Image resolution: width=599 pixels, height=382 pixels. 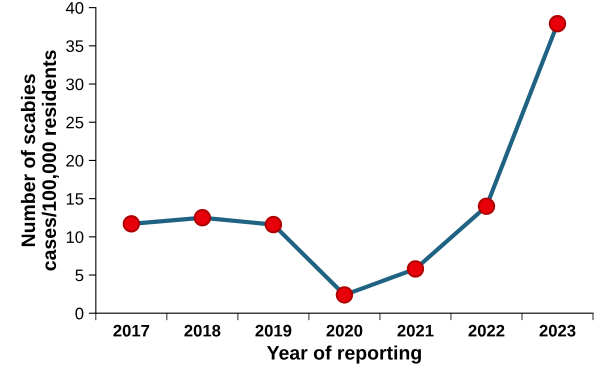 I want to click on y-tick-label: 5, so click(x=79, y=276).